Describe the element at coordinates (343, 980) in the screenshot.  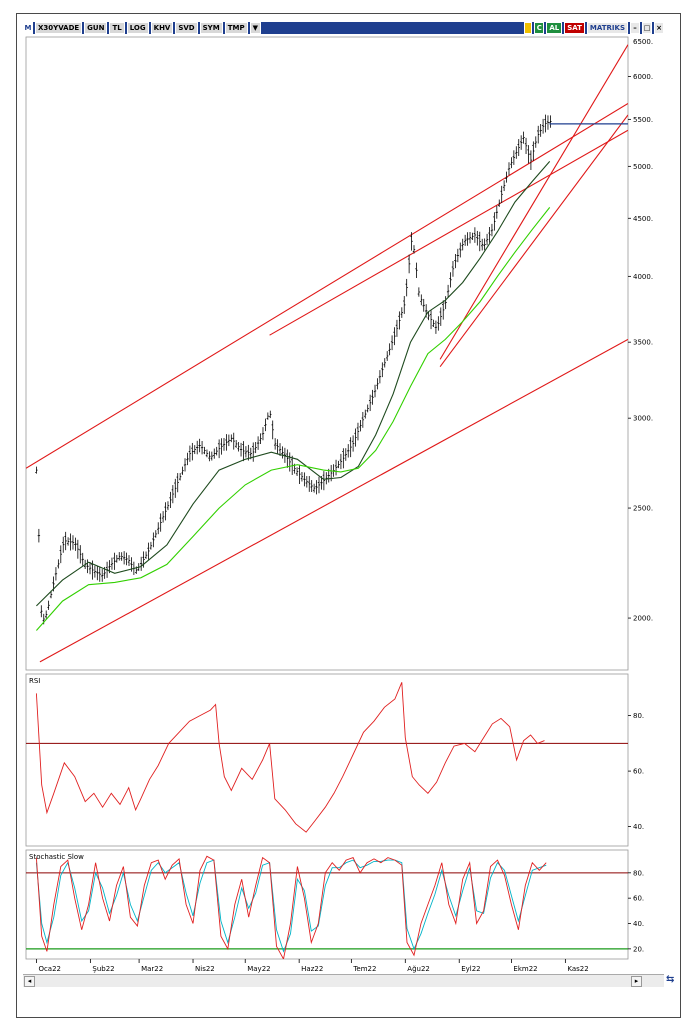
I see `horizontal-scrollbar: ◂ ▸` at that location.